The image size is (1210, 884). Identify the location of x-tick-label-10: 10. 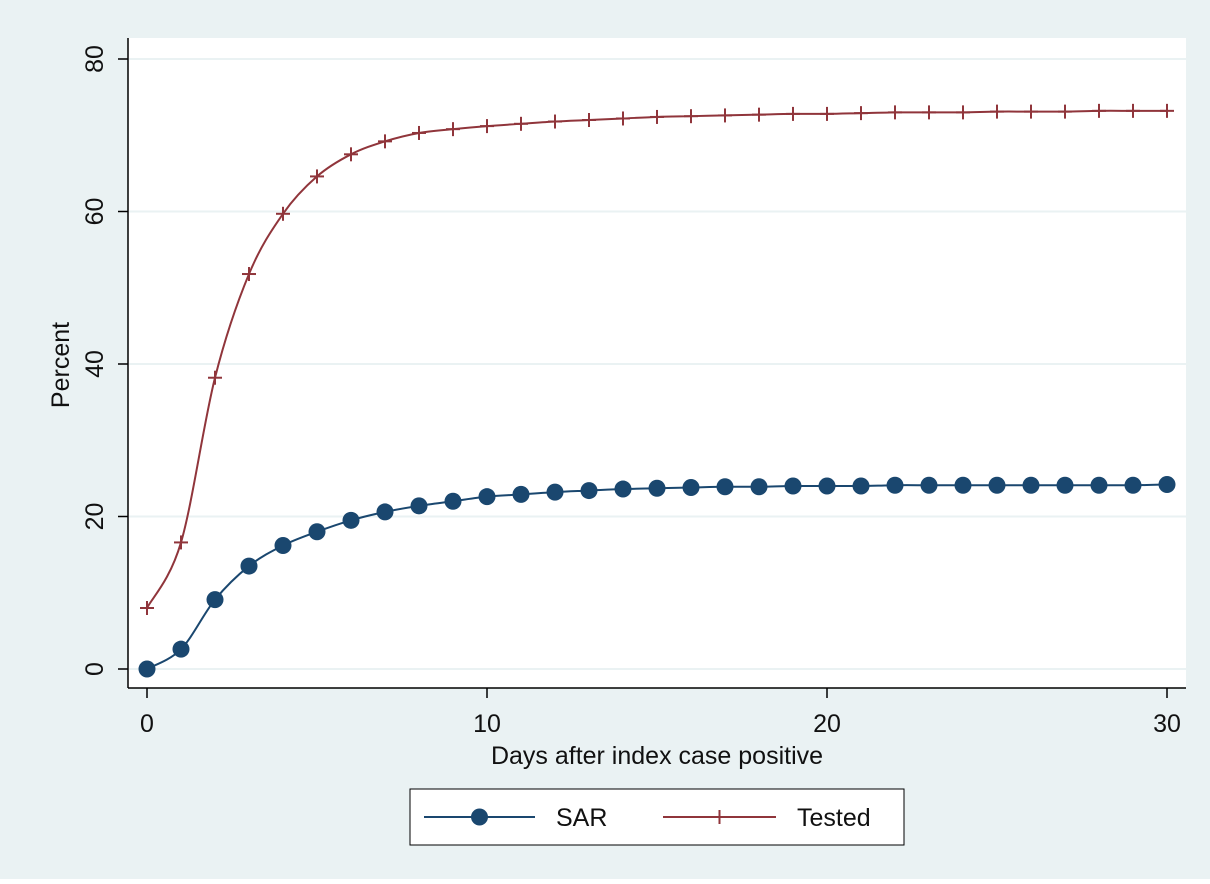
(487, 724).